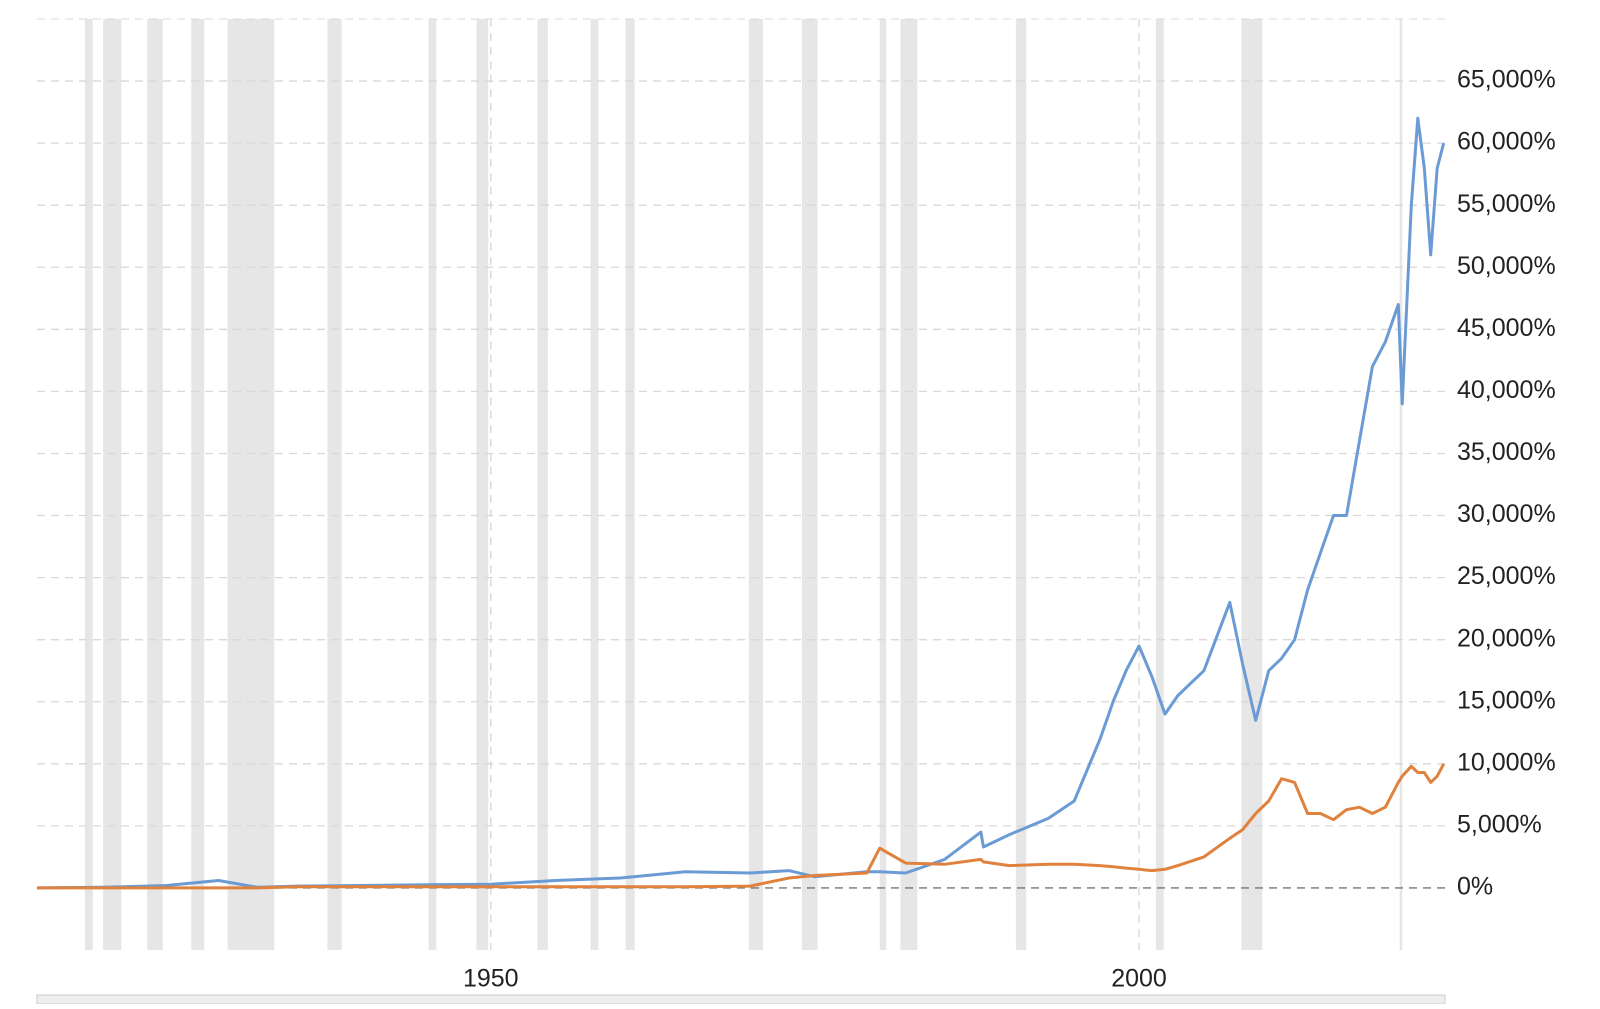 The height and width of the screenshot is (1009, 1600). What do you see at coordinates (1506, 638) in the screenshot?
I see `y-tick-label: 20,000%` at bounding box center [1506, 638].